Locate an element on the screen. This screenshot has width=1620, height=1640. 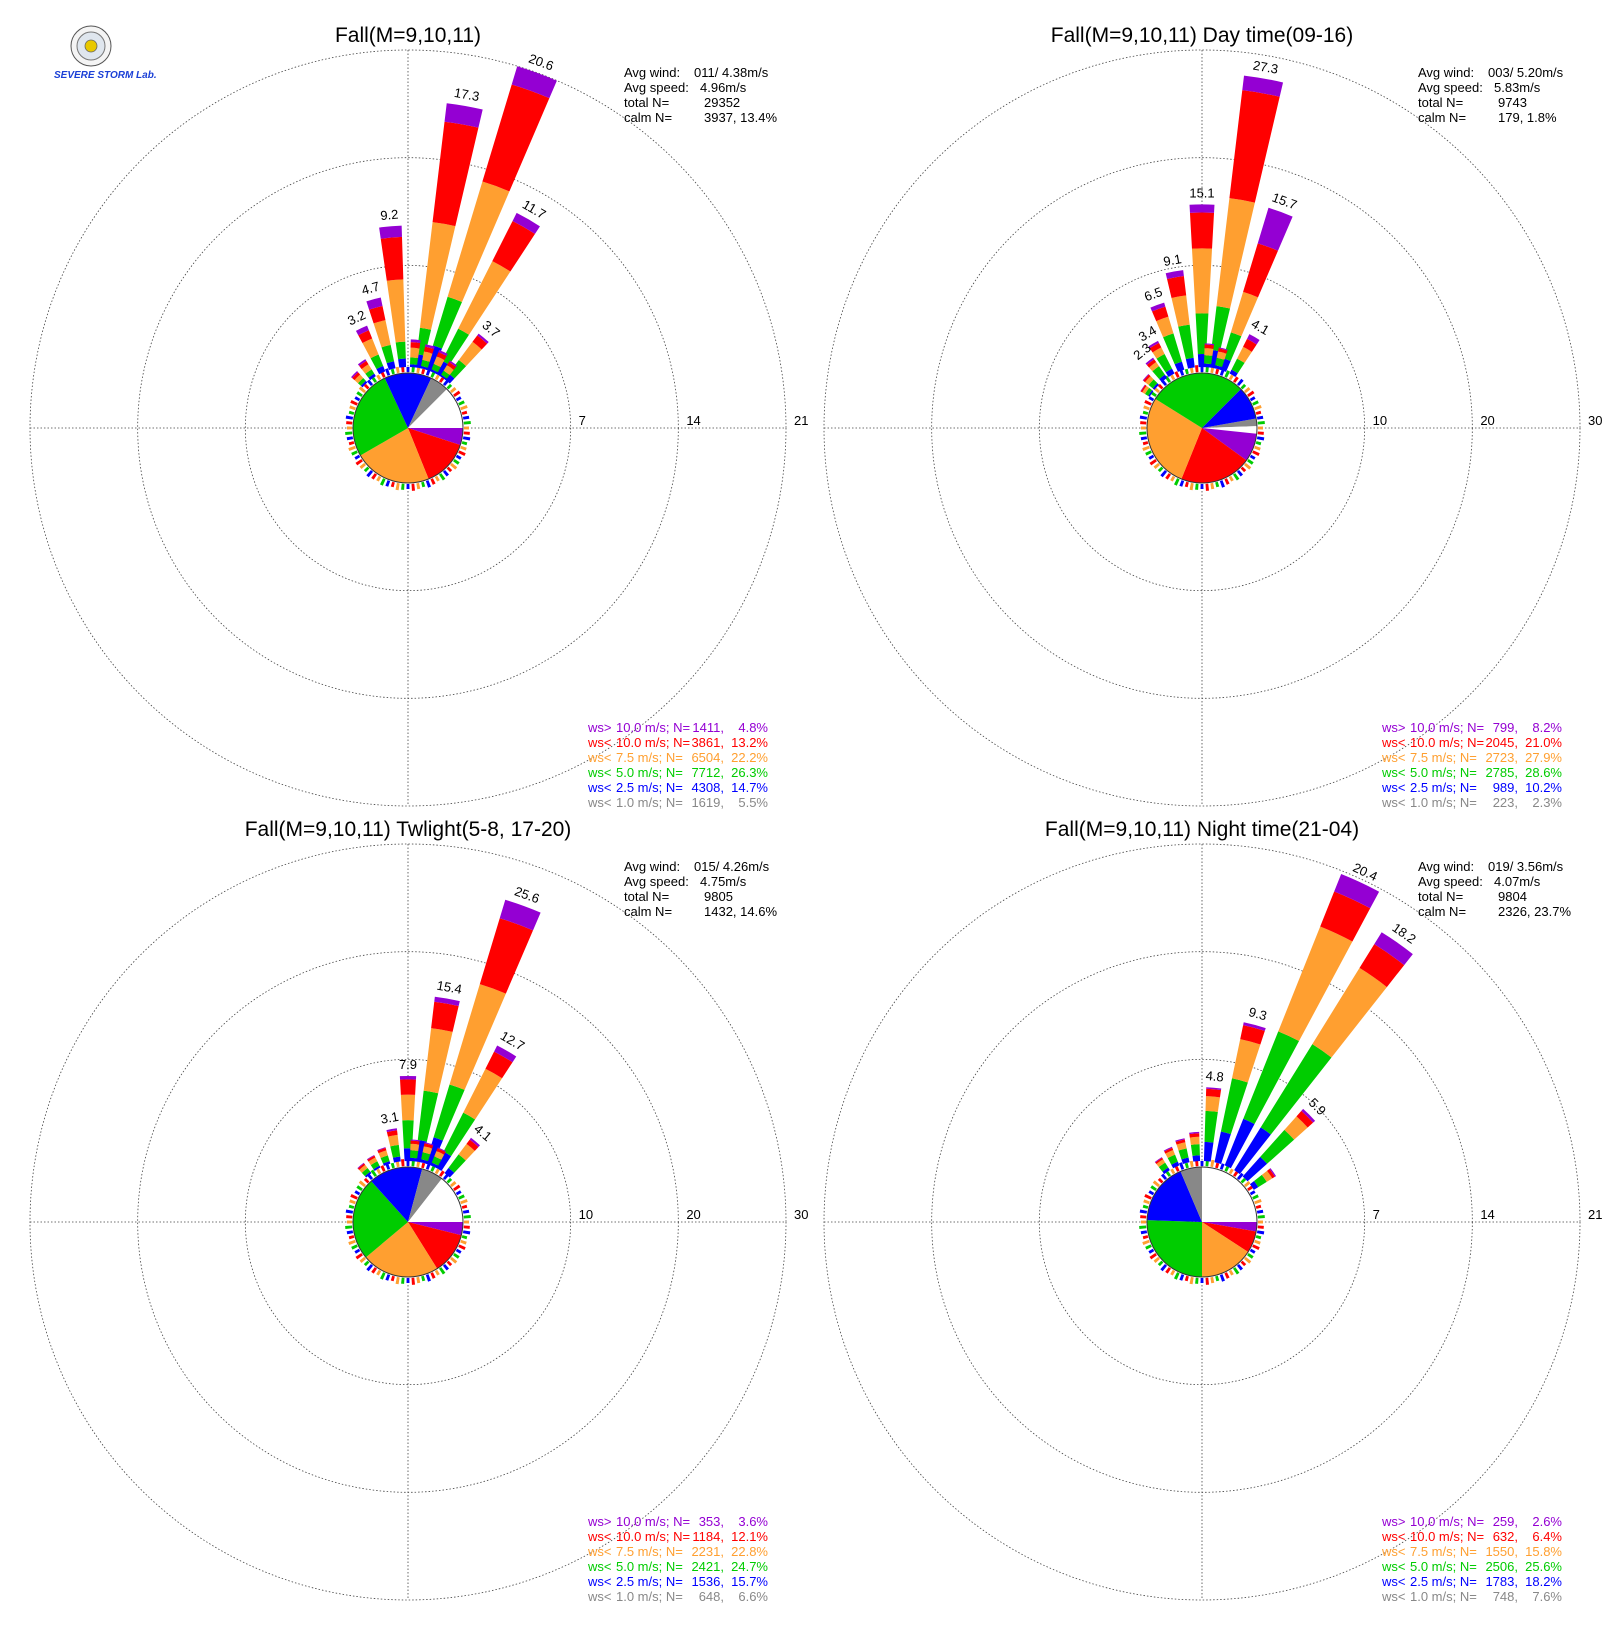
legend-row: ws< 10.0 m/s; N= 1184, 12.1% is located at coordinates (677, 1536).